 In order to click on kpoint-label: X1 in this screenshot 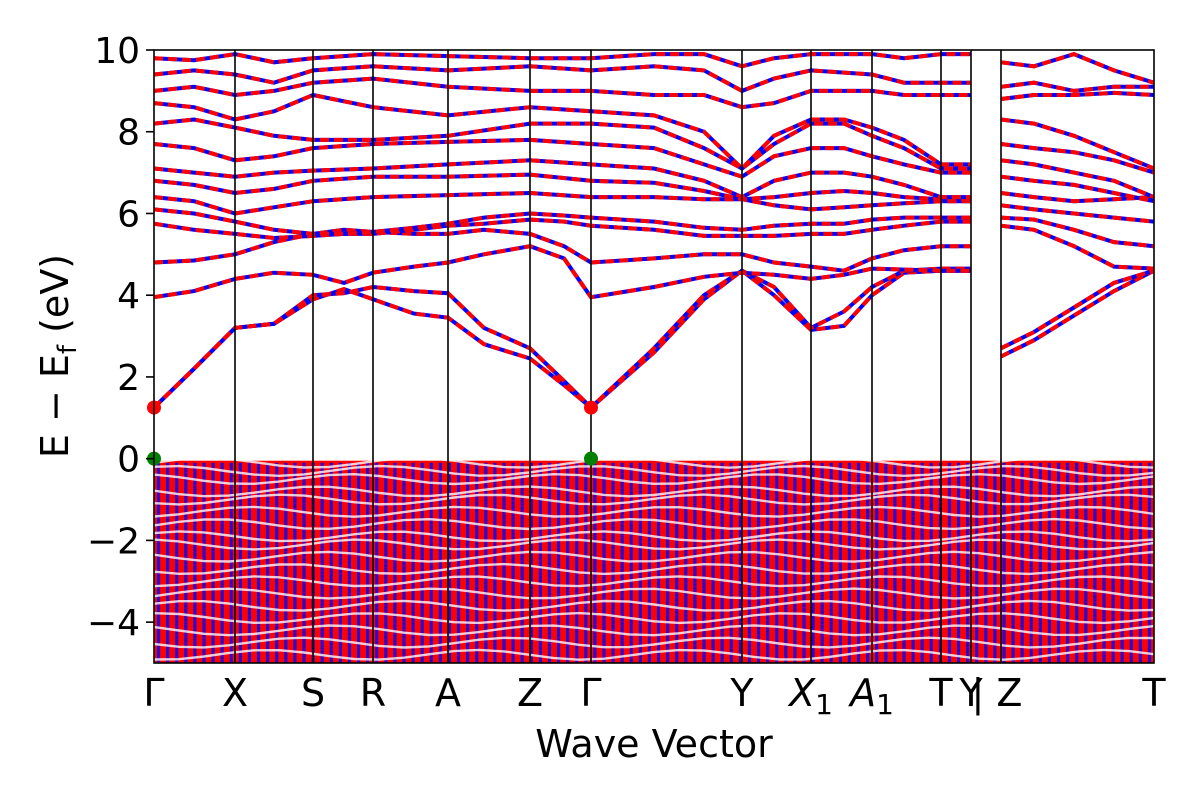, I will do `click(810, 696)`.